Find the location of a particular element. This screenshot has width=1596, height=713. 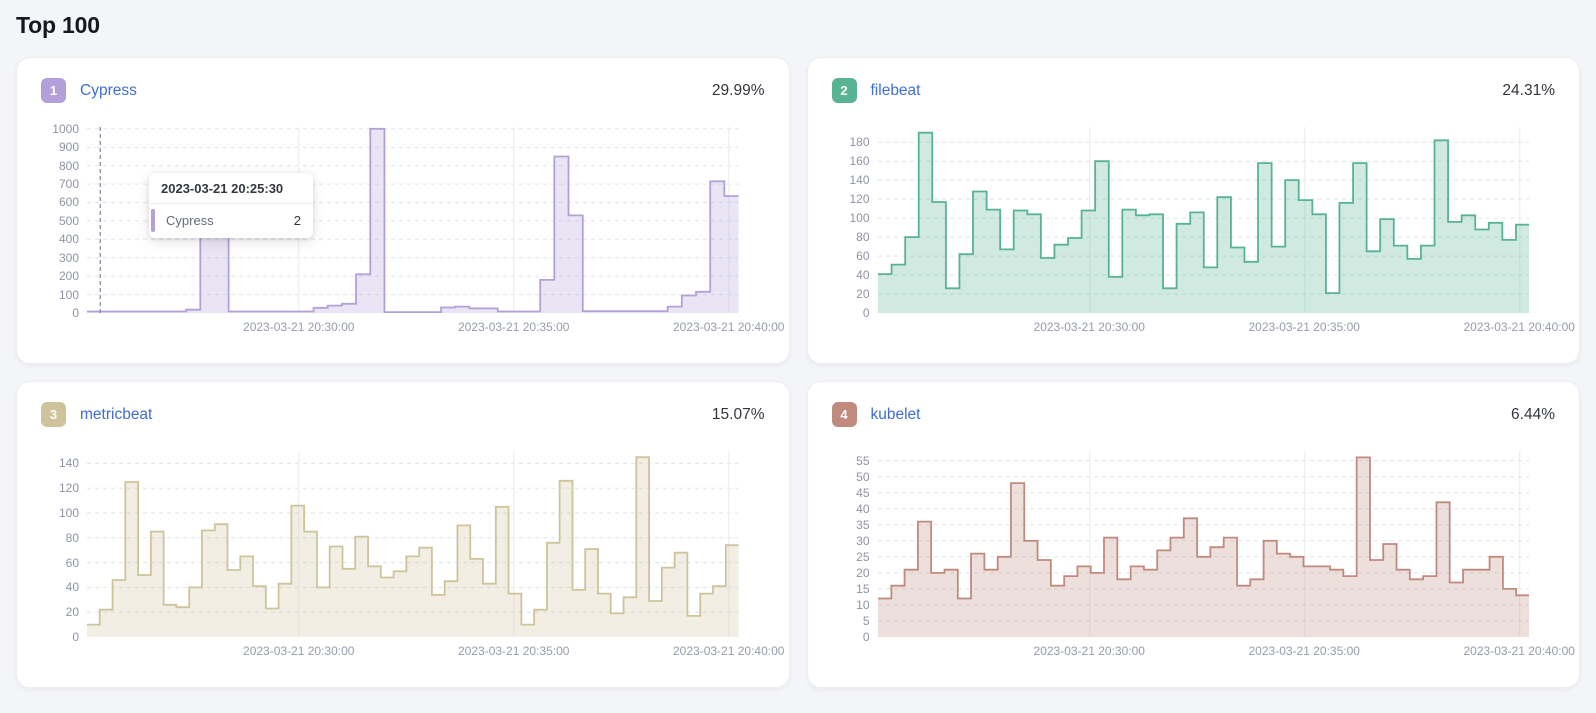

y-tick-label: 55 is located at coordinates (863, 460).